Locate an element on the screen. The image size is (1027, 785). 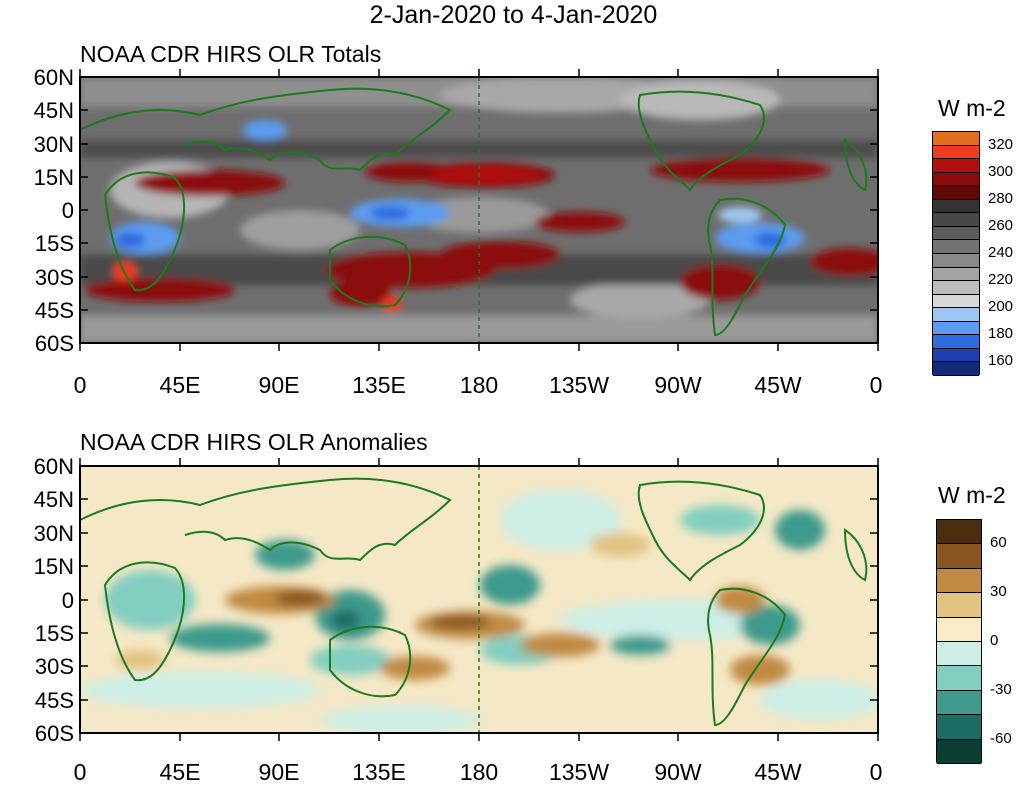
totals-lat-labels: 60N 45N 30N 15N 0 15S 30S 45S 60S is located at coordinates (54, 210).